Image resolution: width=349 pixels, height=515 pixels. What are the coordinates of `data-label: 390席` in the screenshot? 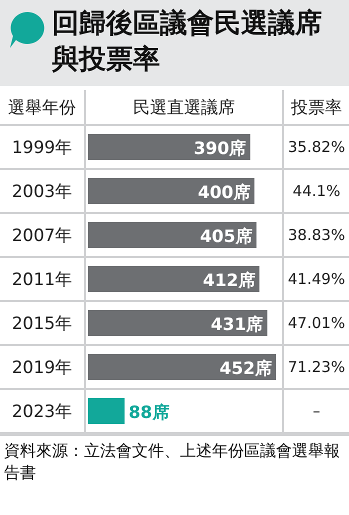 It's located at (220, 149).